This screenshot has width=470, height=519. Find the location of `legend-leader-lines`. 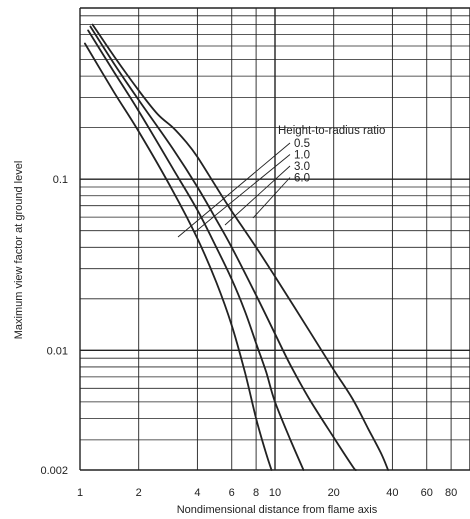

legend-leader-lines is located at coordinates (234, 190).